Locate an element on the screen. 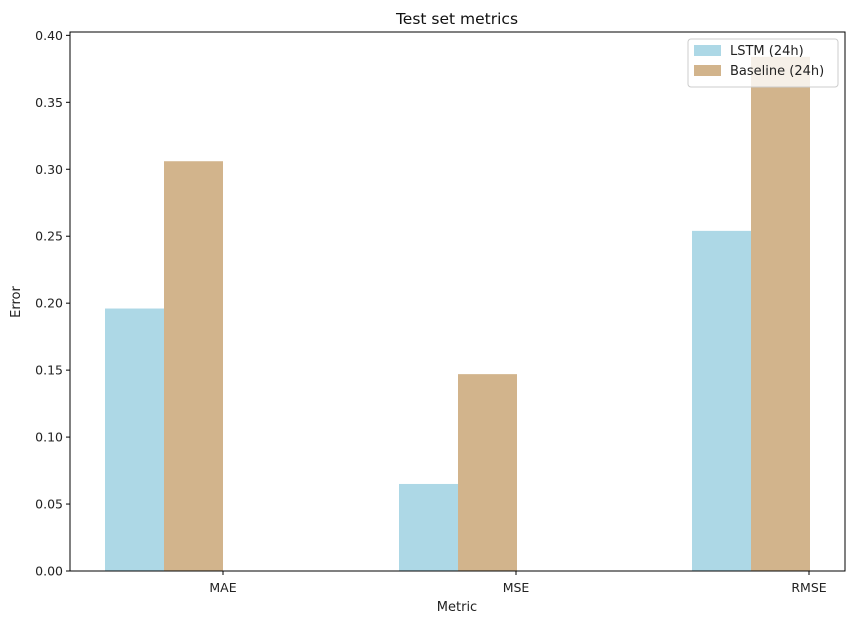  y-tick-label: 0.15 is located at coordinates (49, 370).